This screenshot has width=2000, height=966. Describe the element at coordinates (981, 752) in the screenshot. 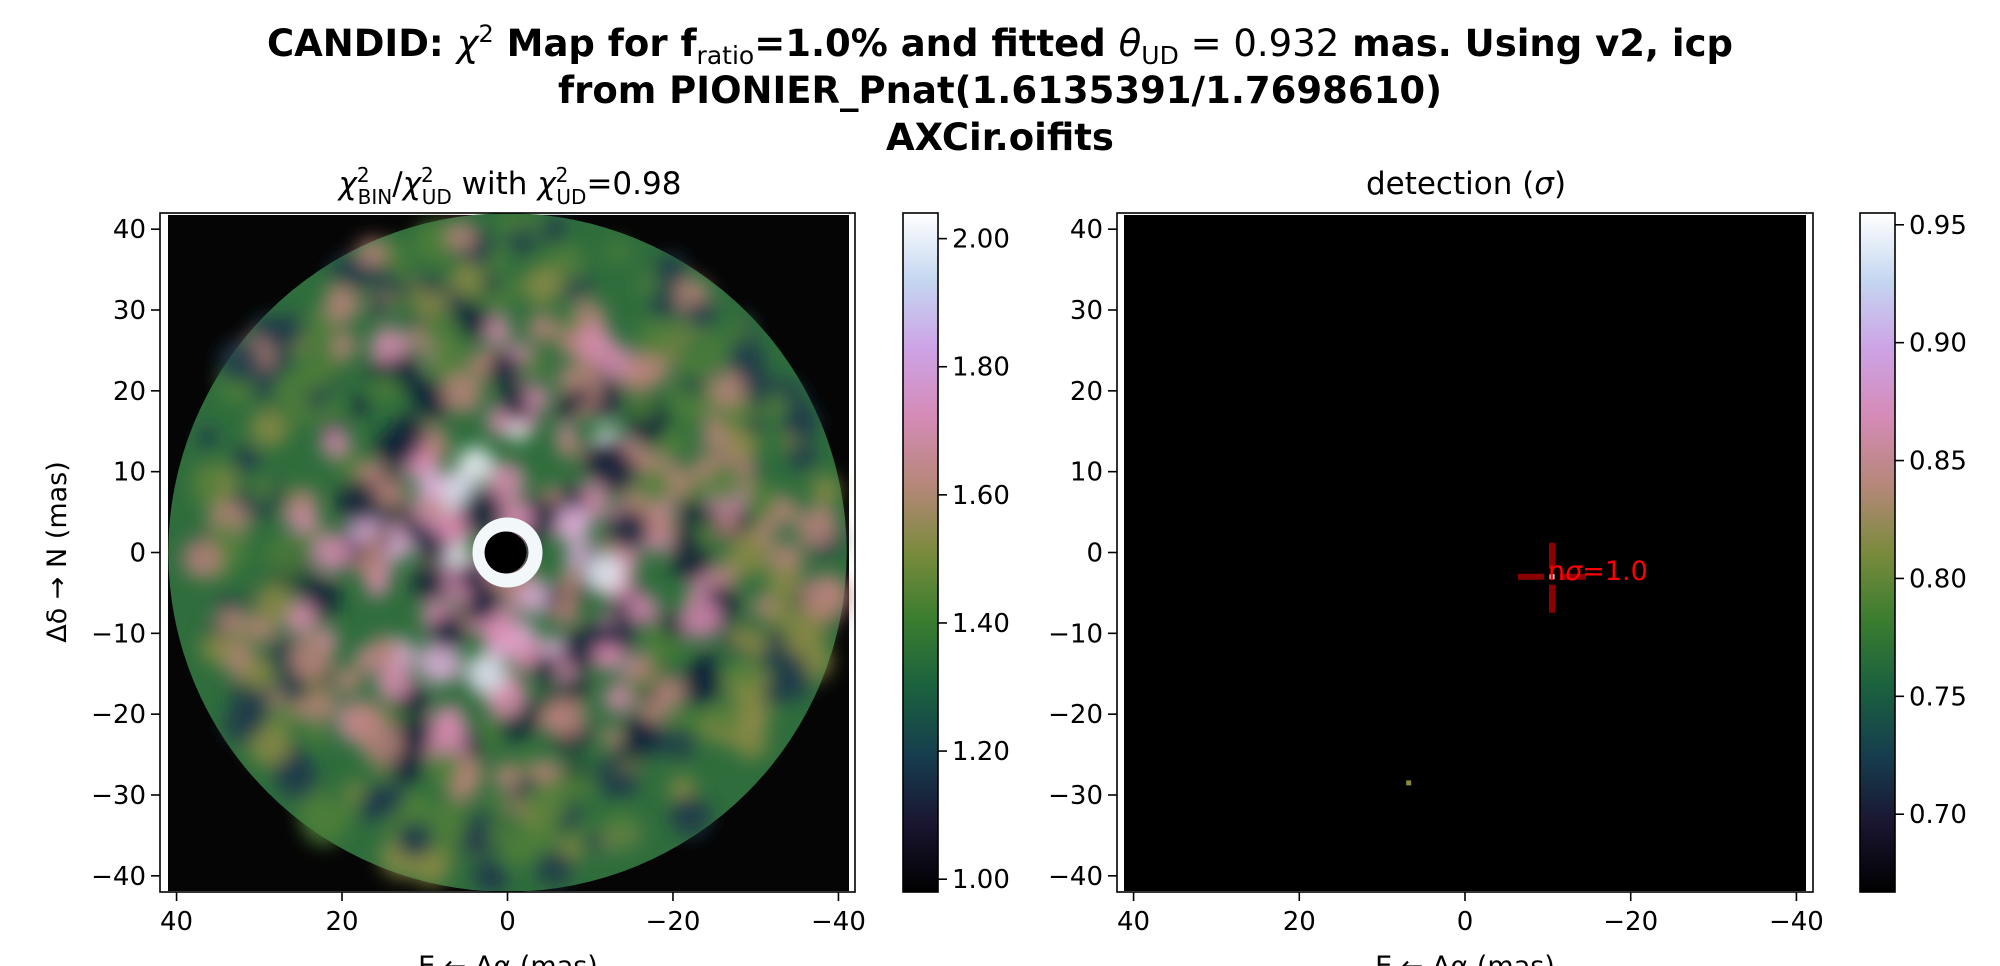

I see `colorbar-tick-label: 1.20` at that location.